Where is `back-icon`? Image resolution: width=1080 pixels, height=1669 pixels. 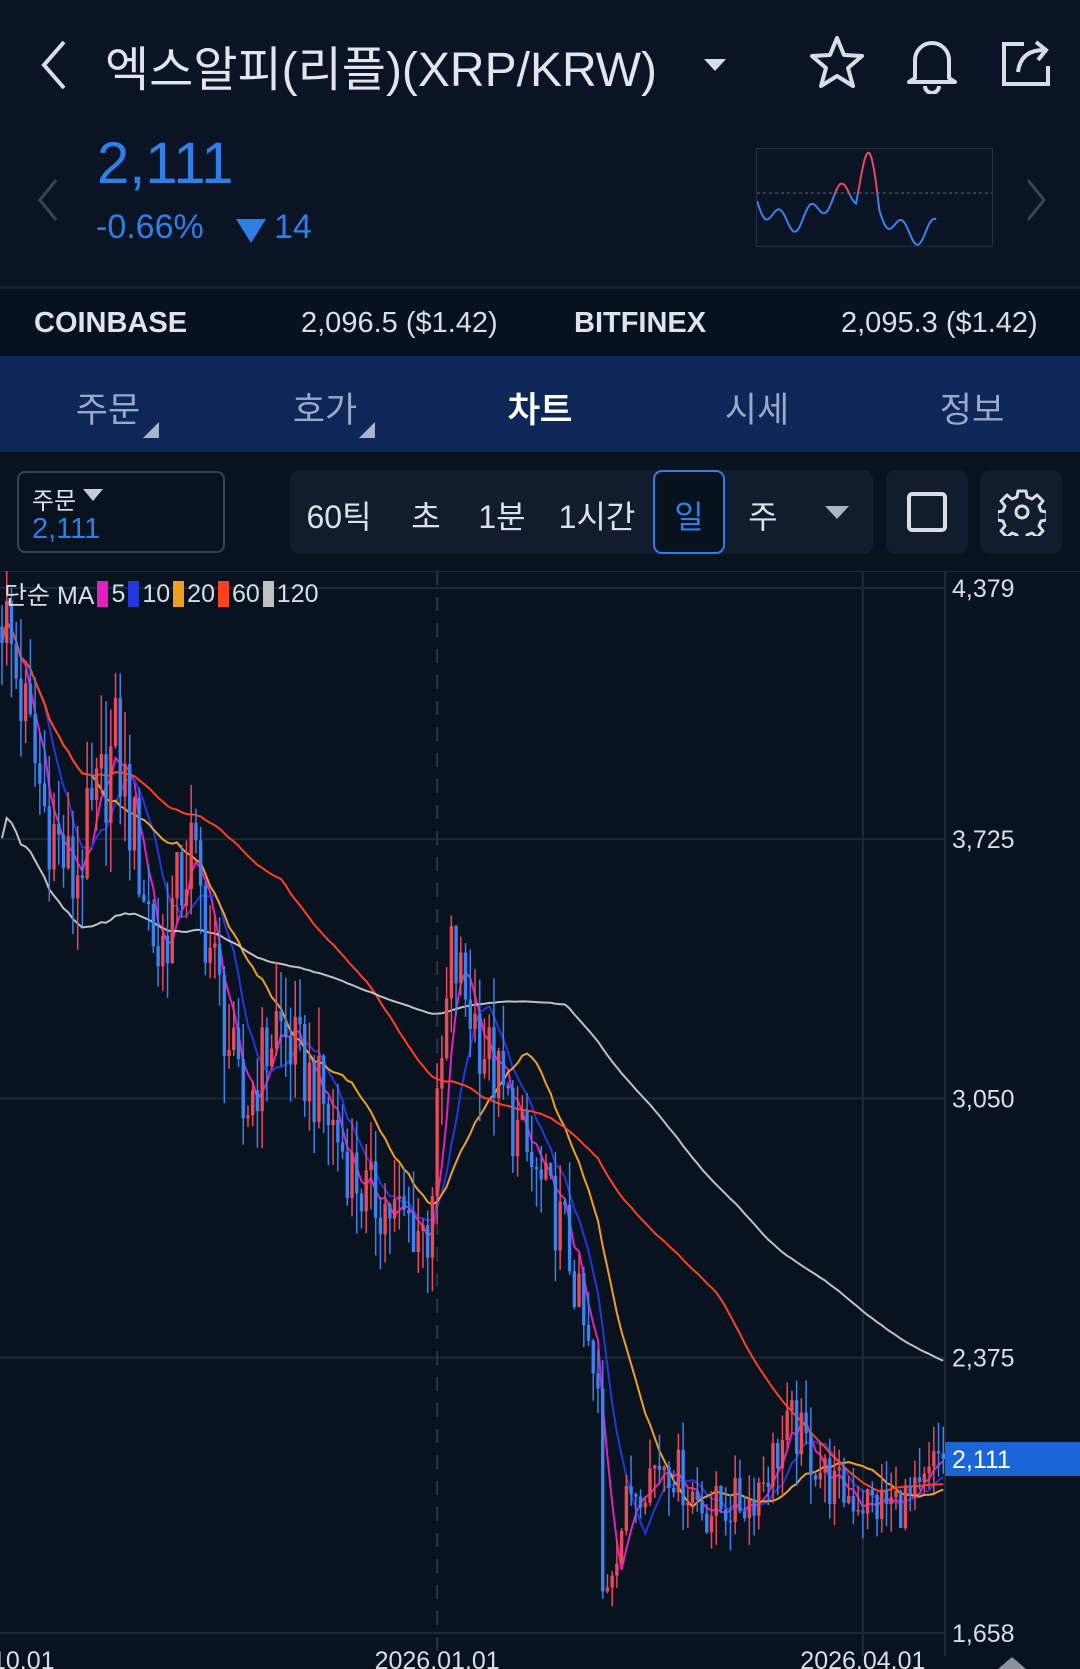 back-icon is located at coordinates (54, 65).